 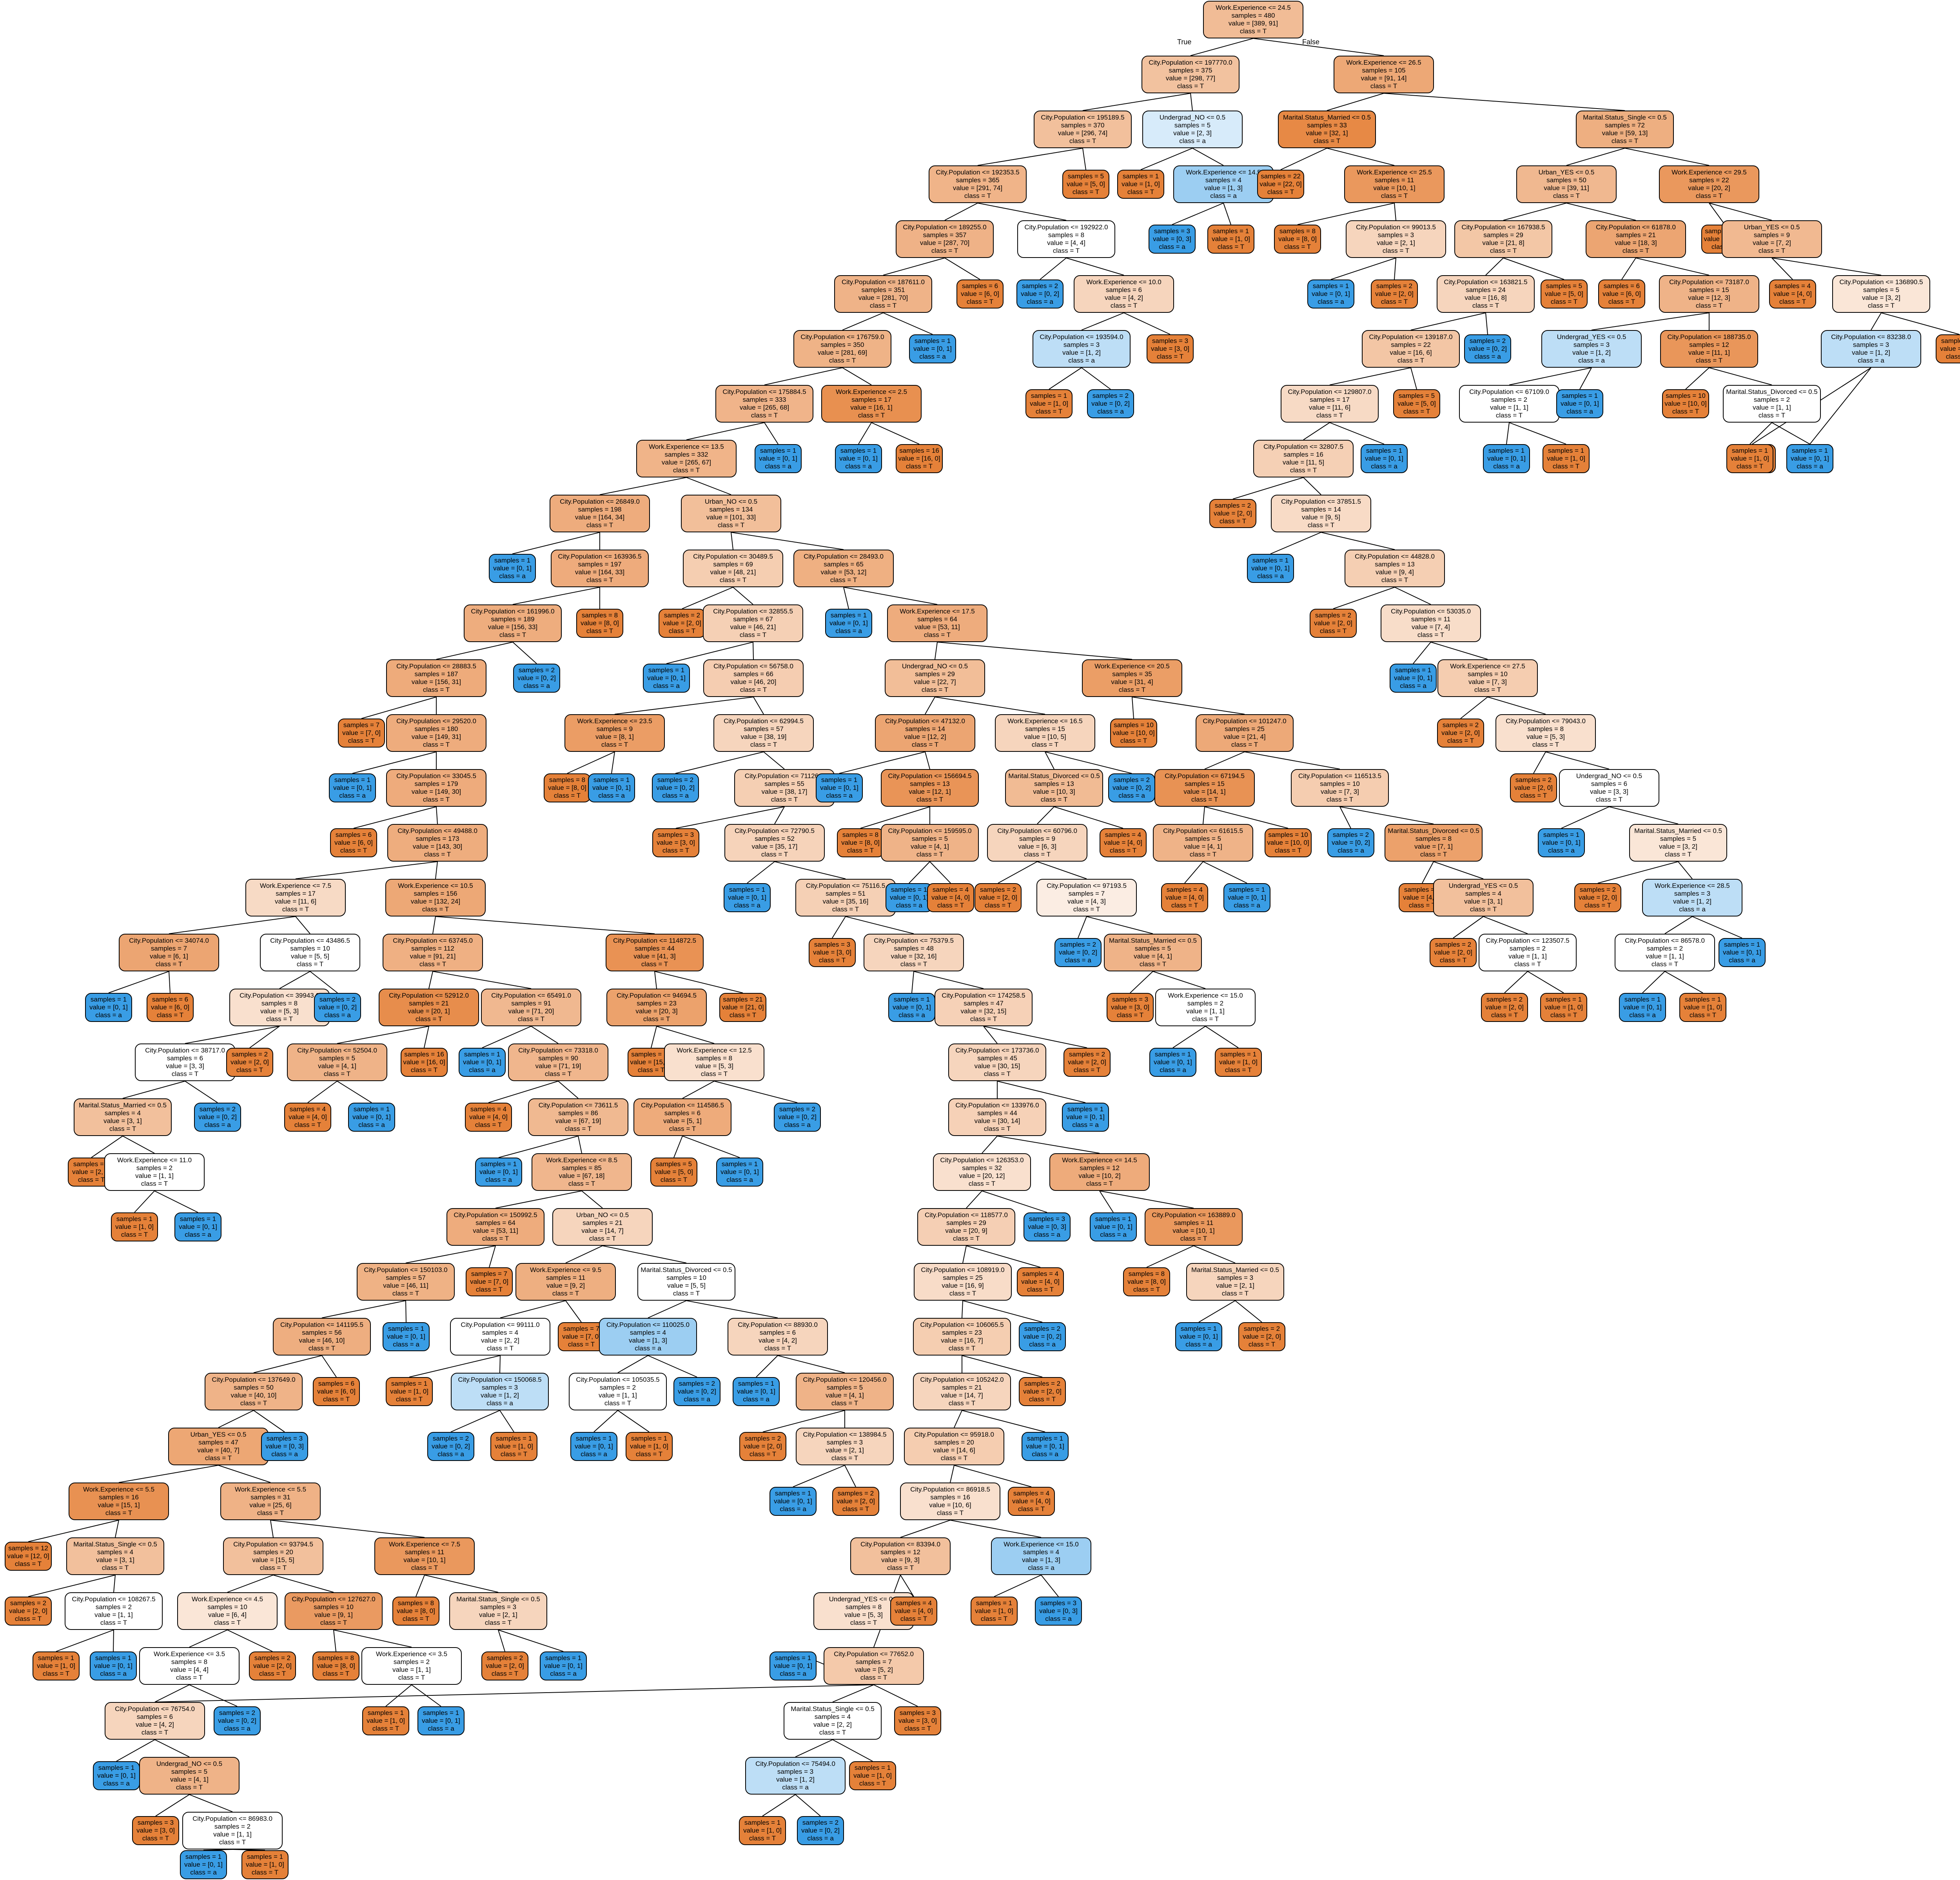 I want to click on node-value: value = [164, 34], so click(x=600, y=517).